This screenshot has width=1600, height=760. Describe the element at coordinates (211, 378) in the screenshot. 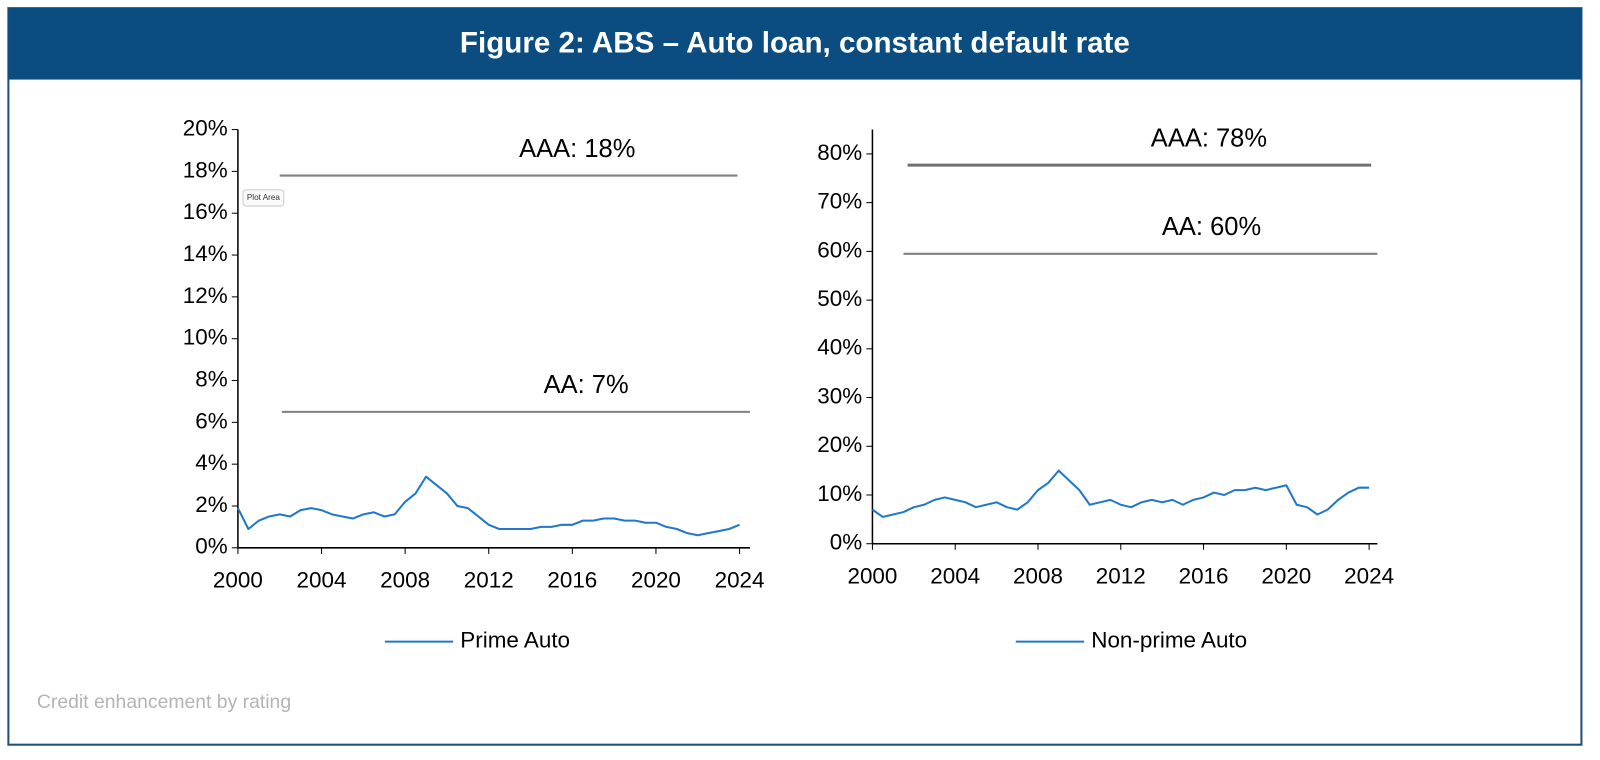

I see `y-tick-label: 8%` at that location.